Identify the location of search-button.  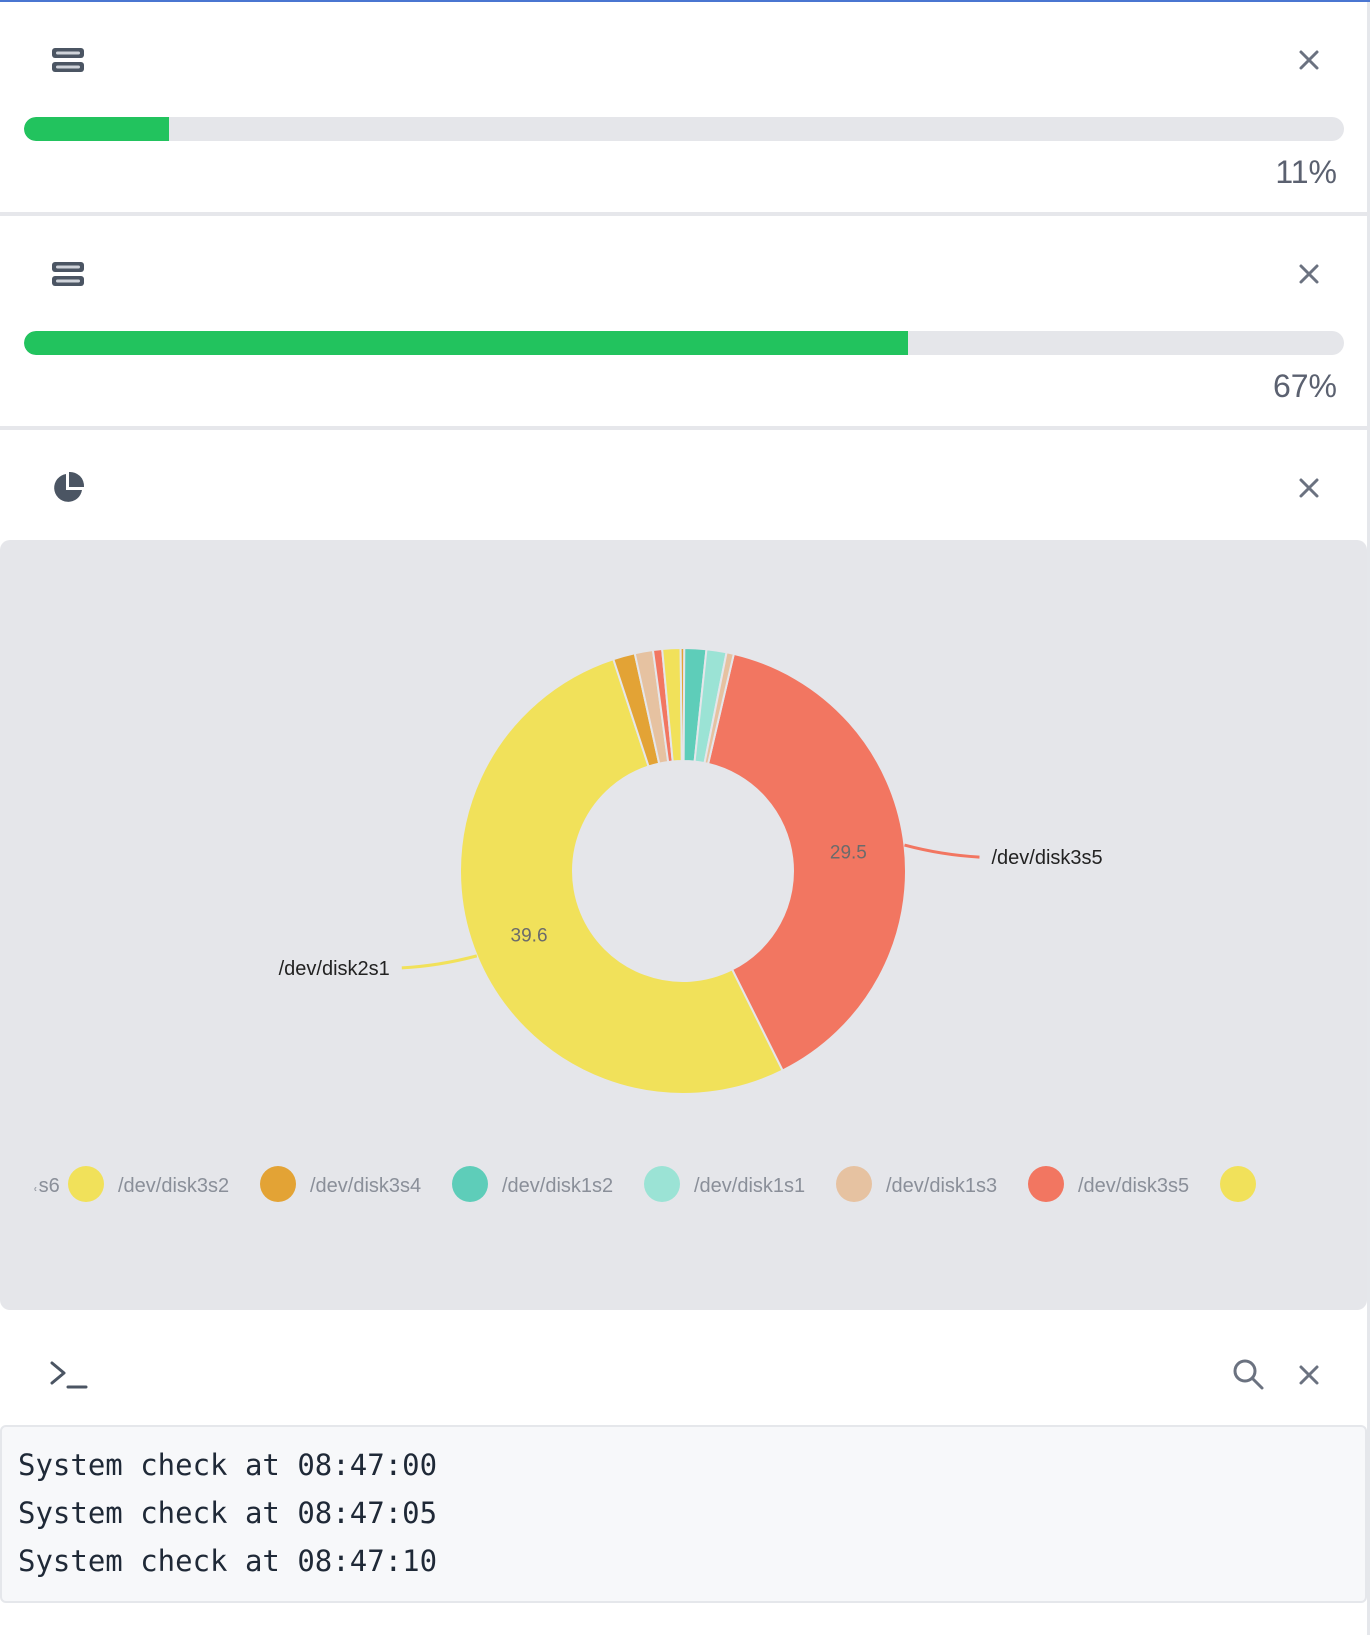
(1248, 1374).